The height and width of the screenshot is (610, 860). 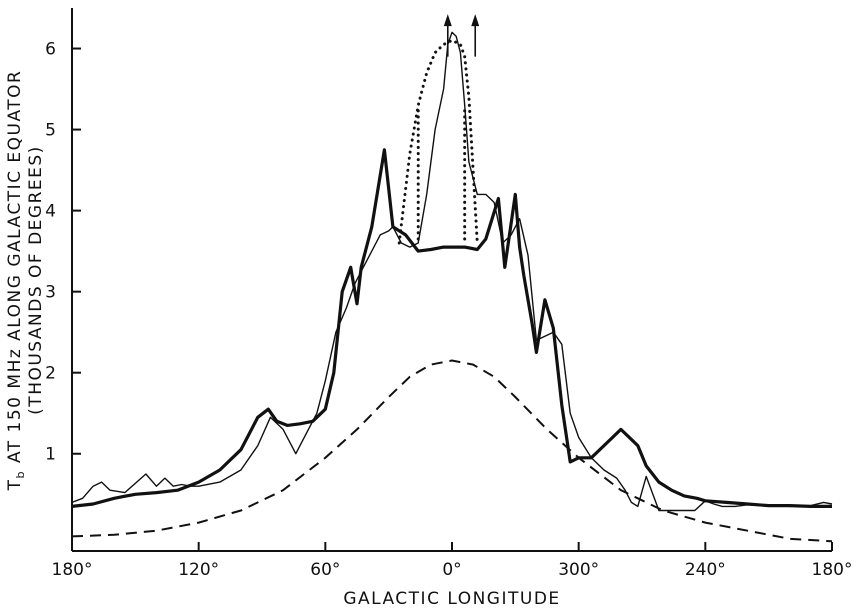 I want to click on y-axis-title-line1: Tb AT 150 MHz ALONG GALACTIC EQUATOR, so click(x=16, y=281).